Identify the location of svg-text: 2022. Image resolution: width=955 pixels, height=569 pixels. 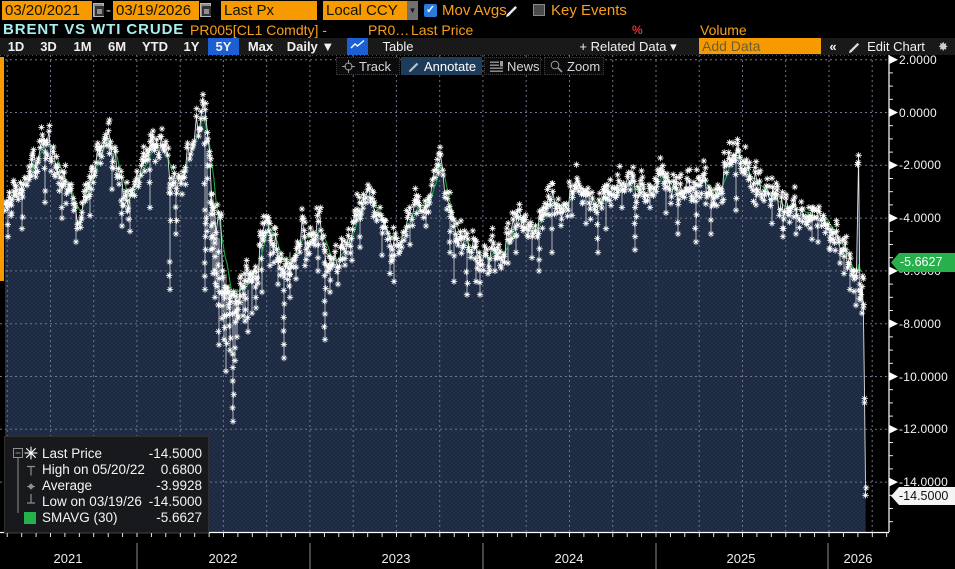
(223, 558).